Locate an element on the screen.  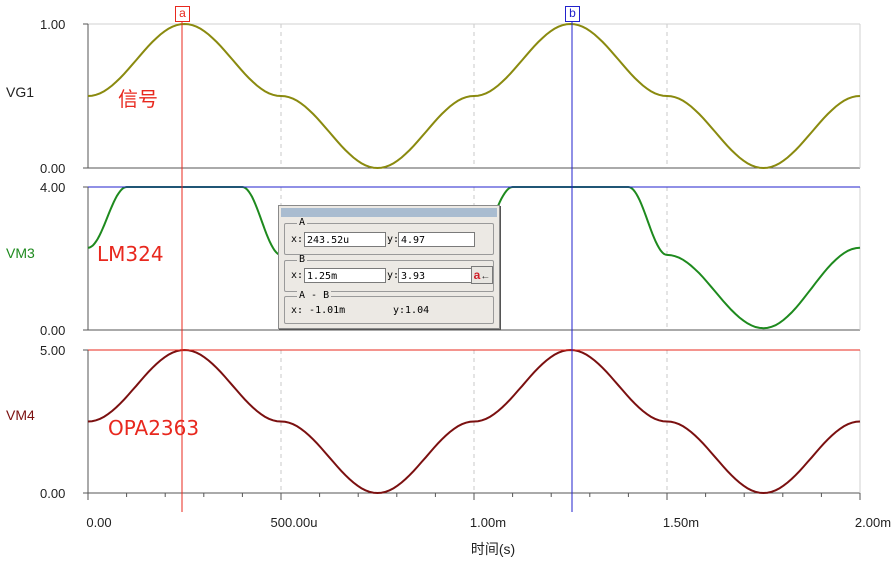
cursor-a-group: A x: 243.52u y: 4.97 is located at coordinates (389, 236).